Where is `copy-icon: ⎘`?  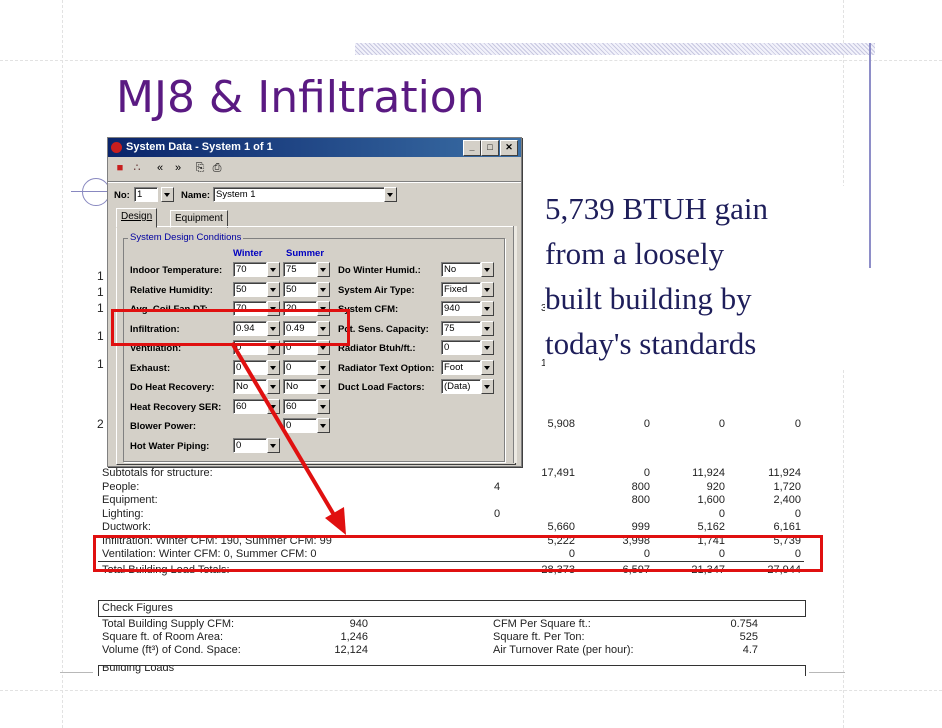 copy-icon: ⎘ is located at coordinates (200, 168).